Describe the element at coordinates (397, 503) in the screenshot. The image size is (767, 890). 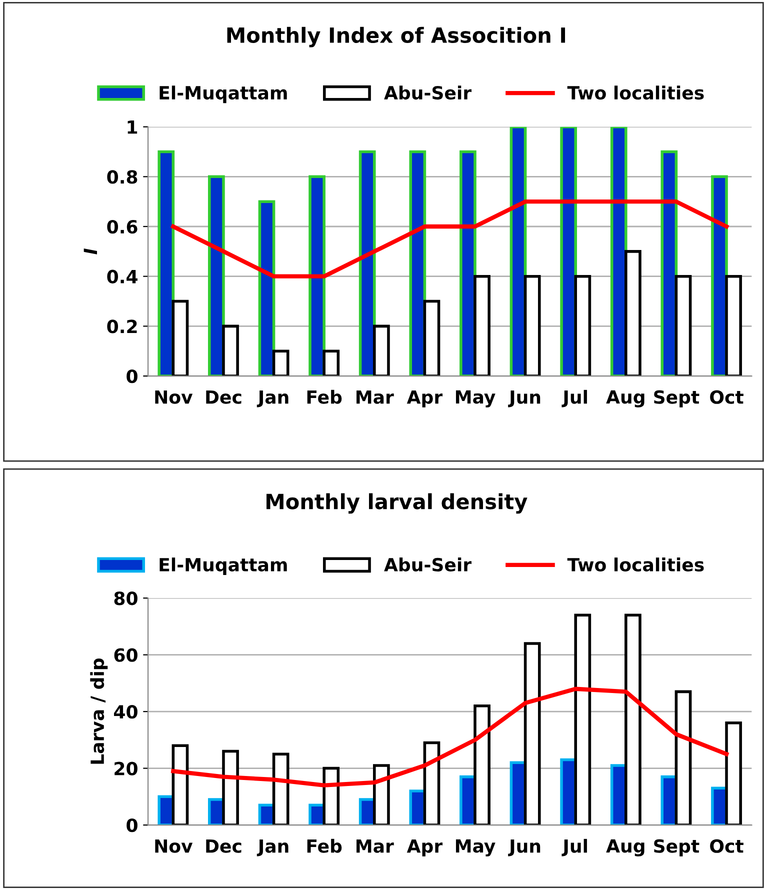
I see `chart-title: Monthly larval density` at that location.